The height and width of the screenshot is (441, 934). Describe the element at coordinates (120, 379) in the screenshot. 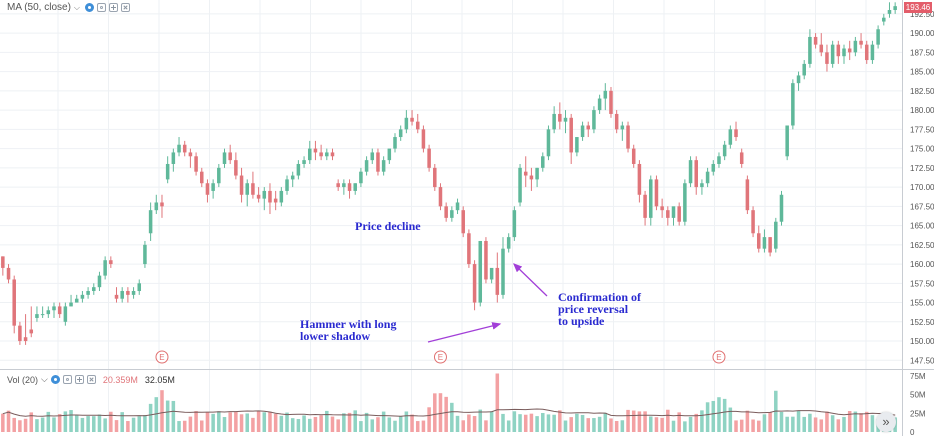

I see `volume-value: 20.359M` at that location.